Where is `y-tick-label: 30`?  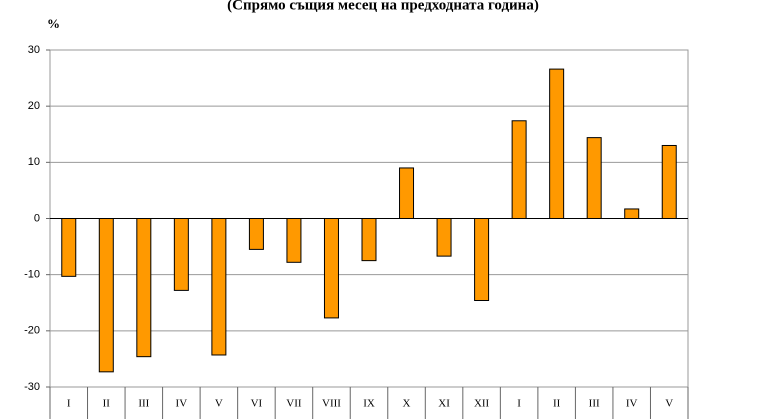
y-tick-label: 30 is located at coordinates (34, 50).